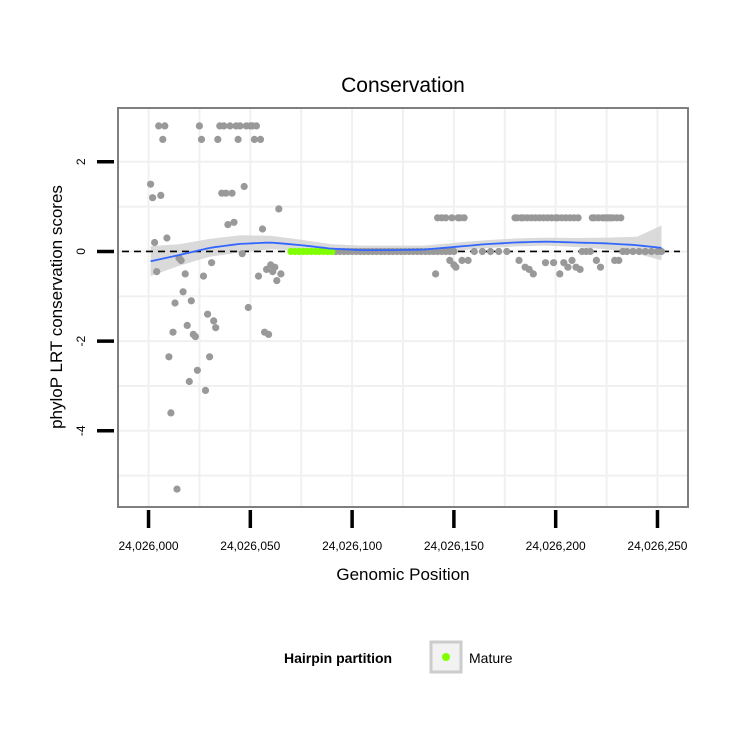  I want to click on x-tick-label: 24,026,000, so click(149, 546).